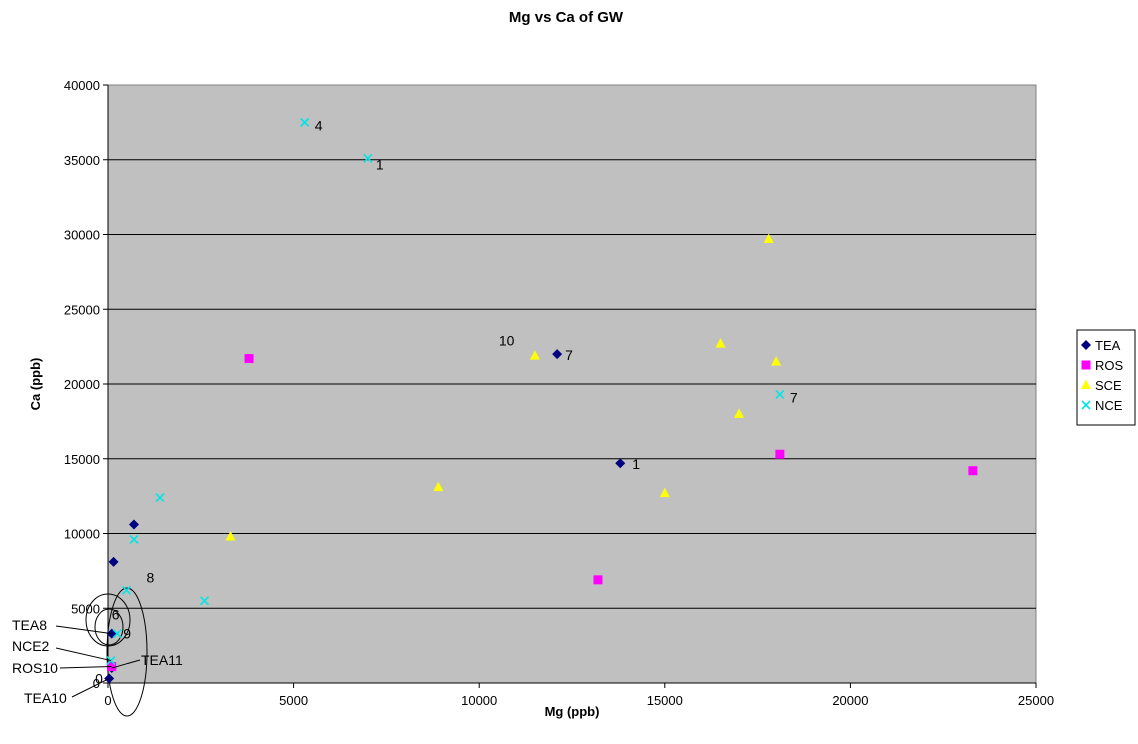  Describe the element at coordinates (151, 577) in the screenshot. I see `point-label: 8` at that location.